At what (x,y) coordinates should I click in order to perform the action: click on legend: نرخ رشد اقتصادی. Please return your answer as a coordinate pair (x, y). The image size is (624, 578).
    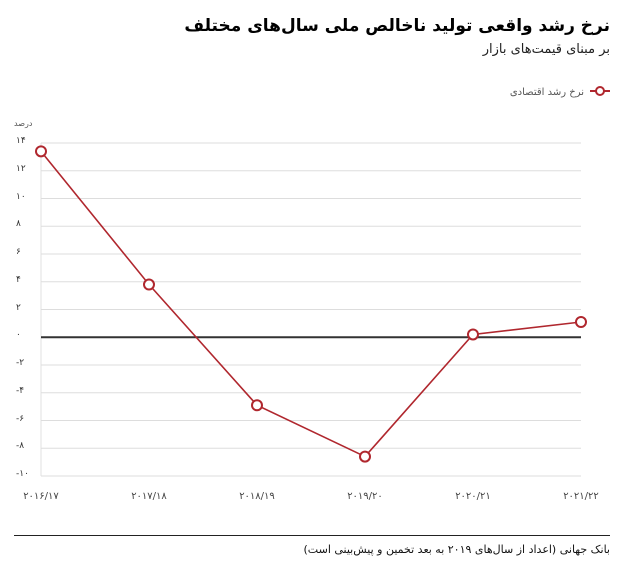
    Looking at the image, I should click on (560, 92).